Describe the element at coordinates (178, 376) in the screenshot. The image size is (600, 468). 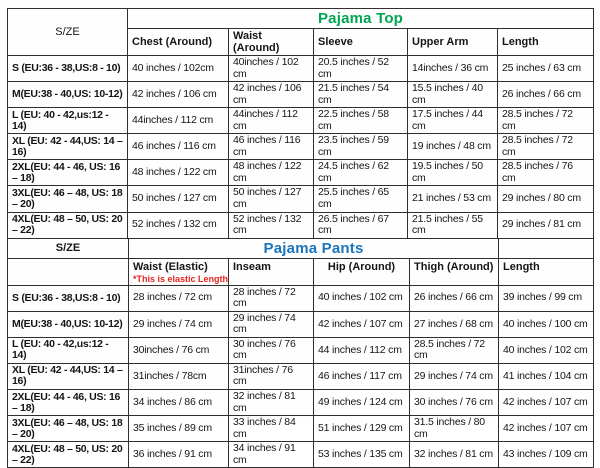
I see `measurement-cell: 31inches / 78cm` at that location.